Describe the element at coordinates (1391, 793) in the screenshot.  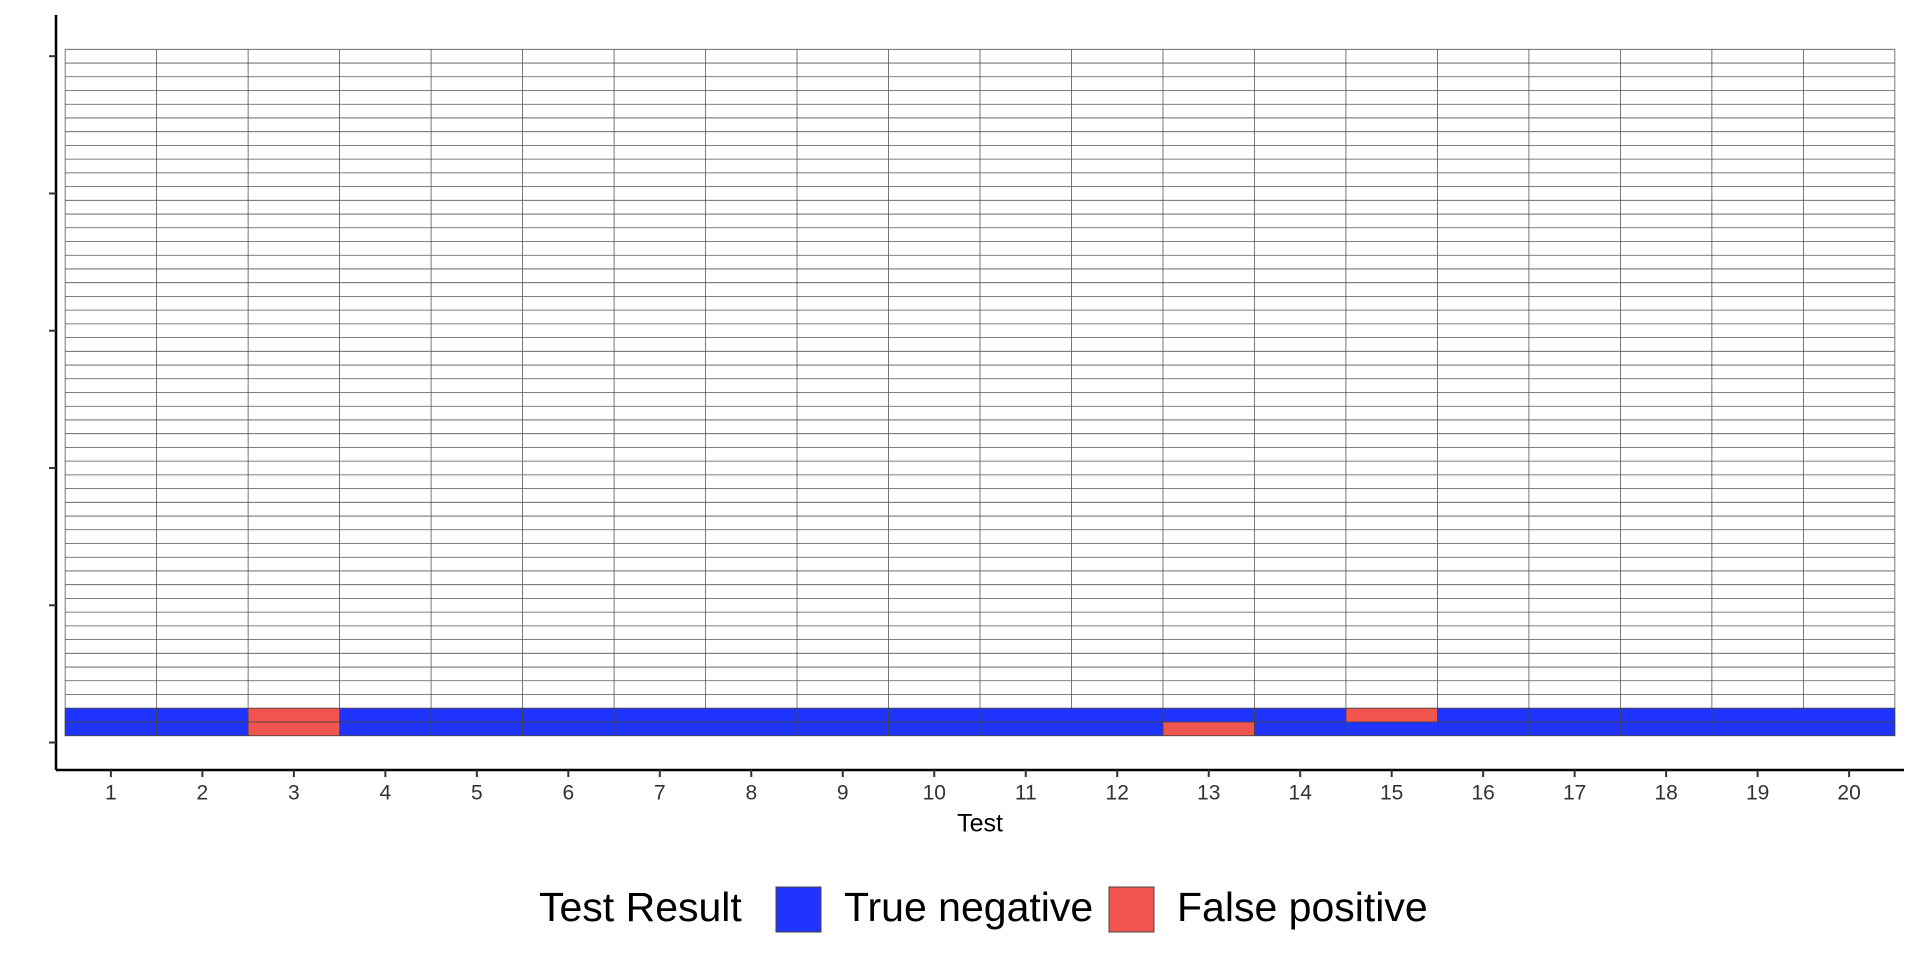
I see `x-tick-label: 15` at that location.